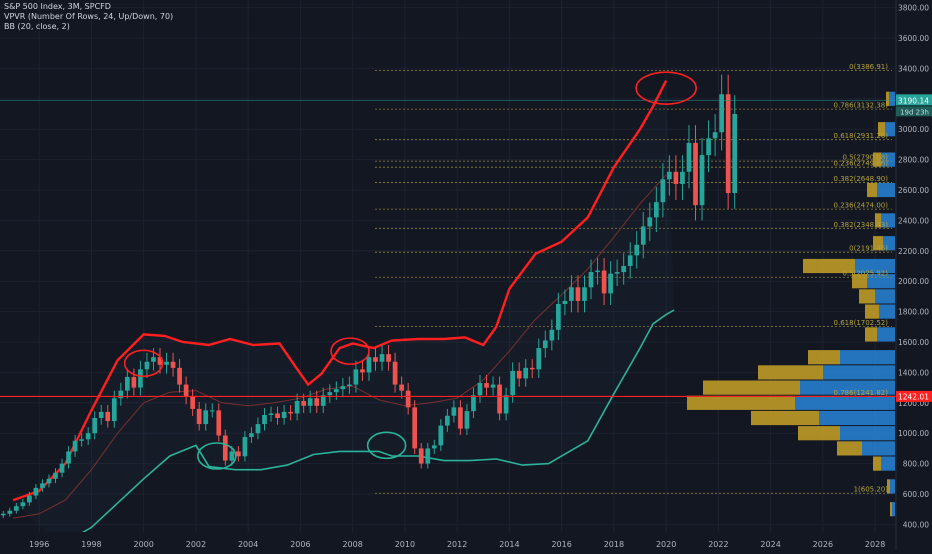 The image size is (932, 554). I want to click on fib-level-label: 0.382(2648.90), so click(861, 179).